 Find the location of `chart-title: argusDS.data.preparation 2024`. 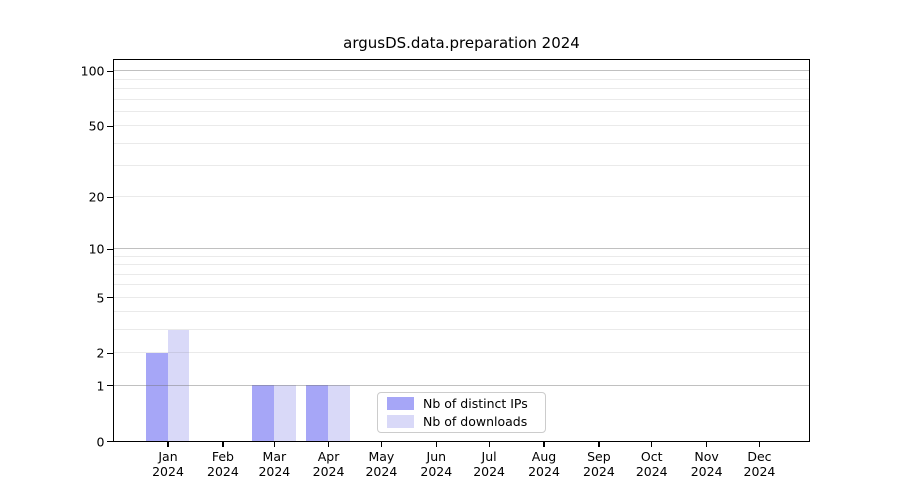

chart-title: argusDS.data.preparation 2024 is located at coordinates (461, 43).